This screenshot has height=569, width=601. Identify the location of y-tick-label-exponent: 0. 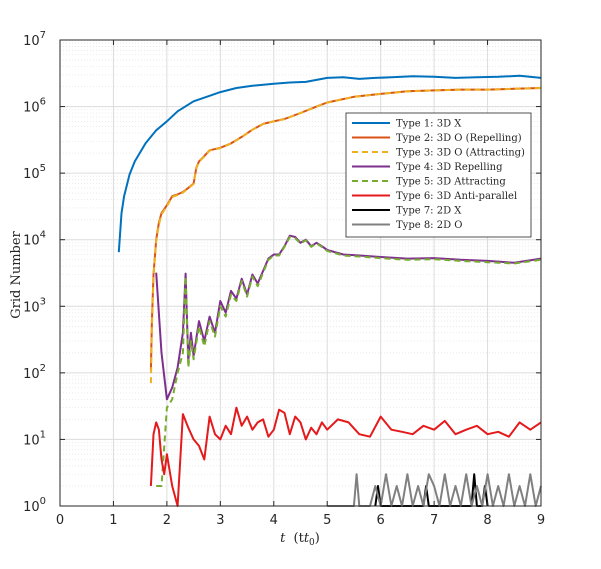
(43, 501).